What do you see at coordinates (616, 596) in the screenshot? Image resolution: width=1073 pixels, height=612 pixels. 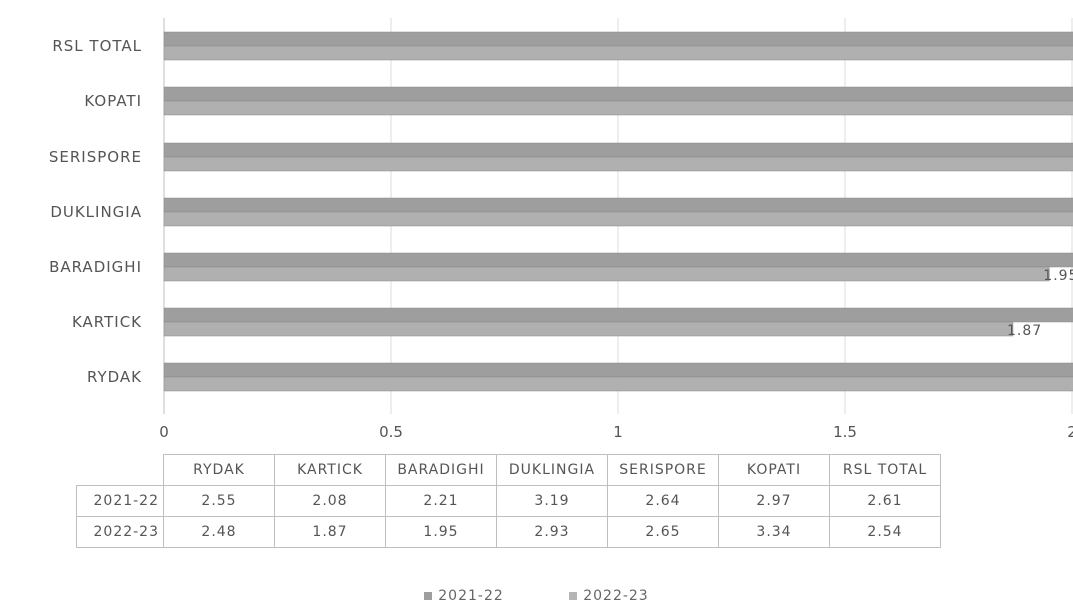 I see `legend-label: 2022-23` at bounding box center [616, 596].